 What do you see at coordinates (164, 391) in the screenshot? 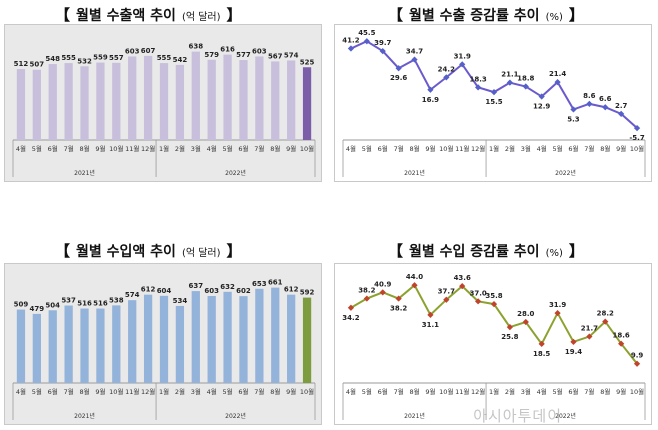
I see `x-tick-label: 1월` at bounding box center [164, 391].